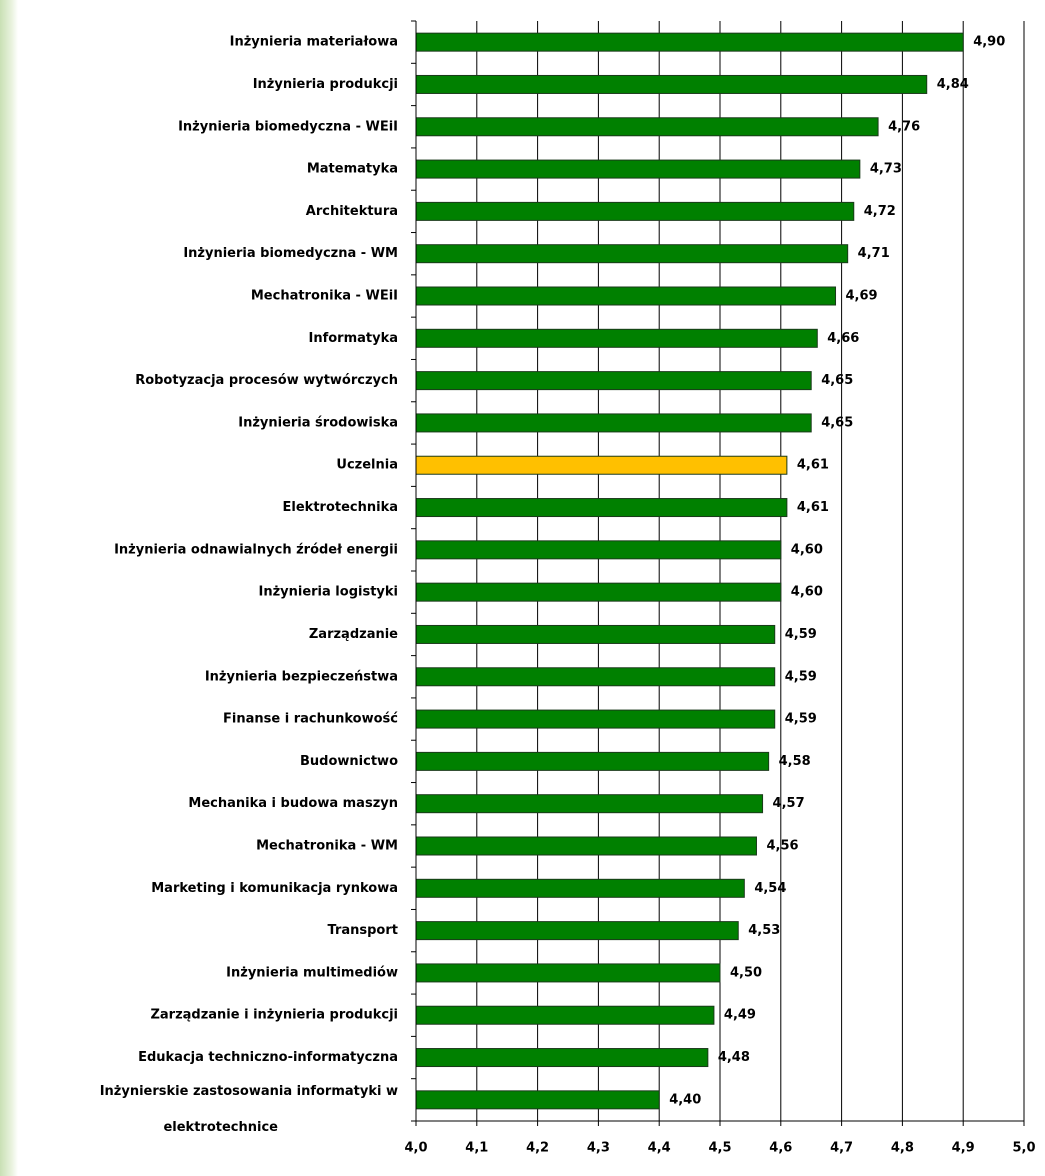 This screenshot has height=1176, width=1045. Describe the element at coordinates (764, 930) in the screenshot. I see `value-label: 4,53` at that location.